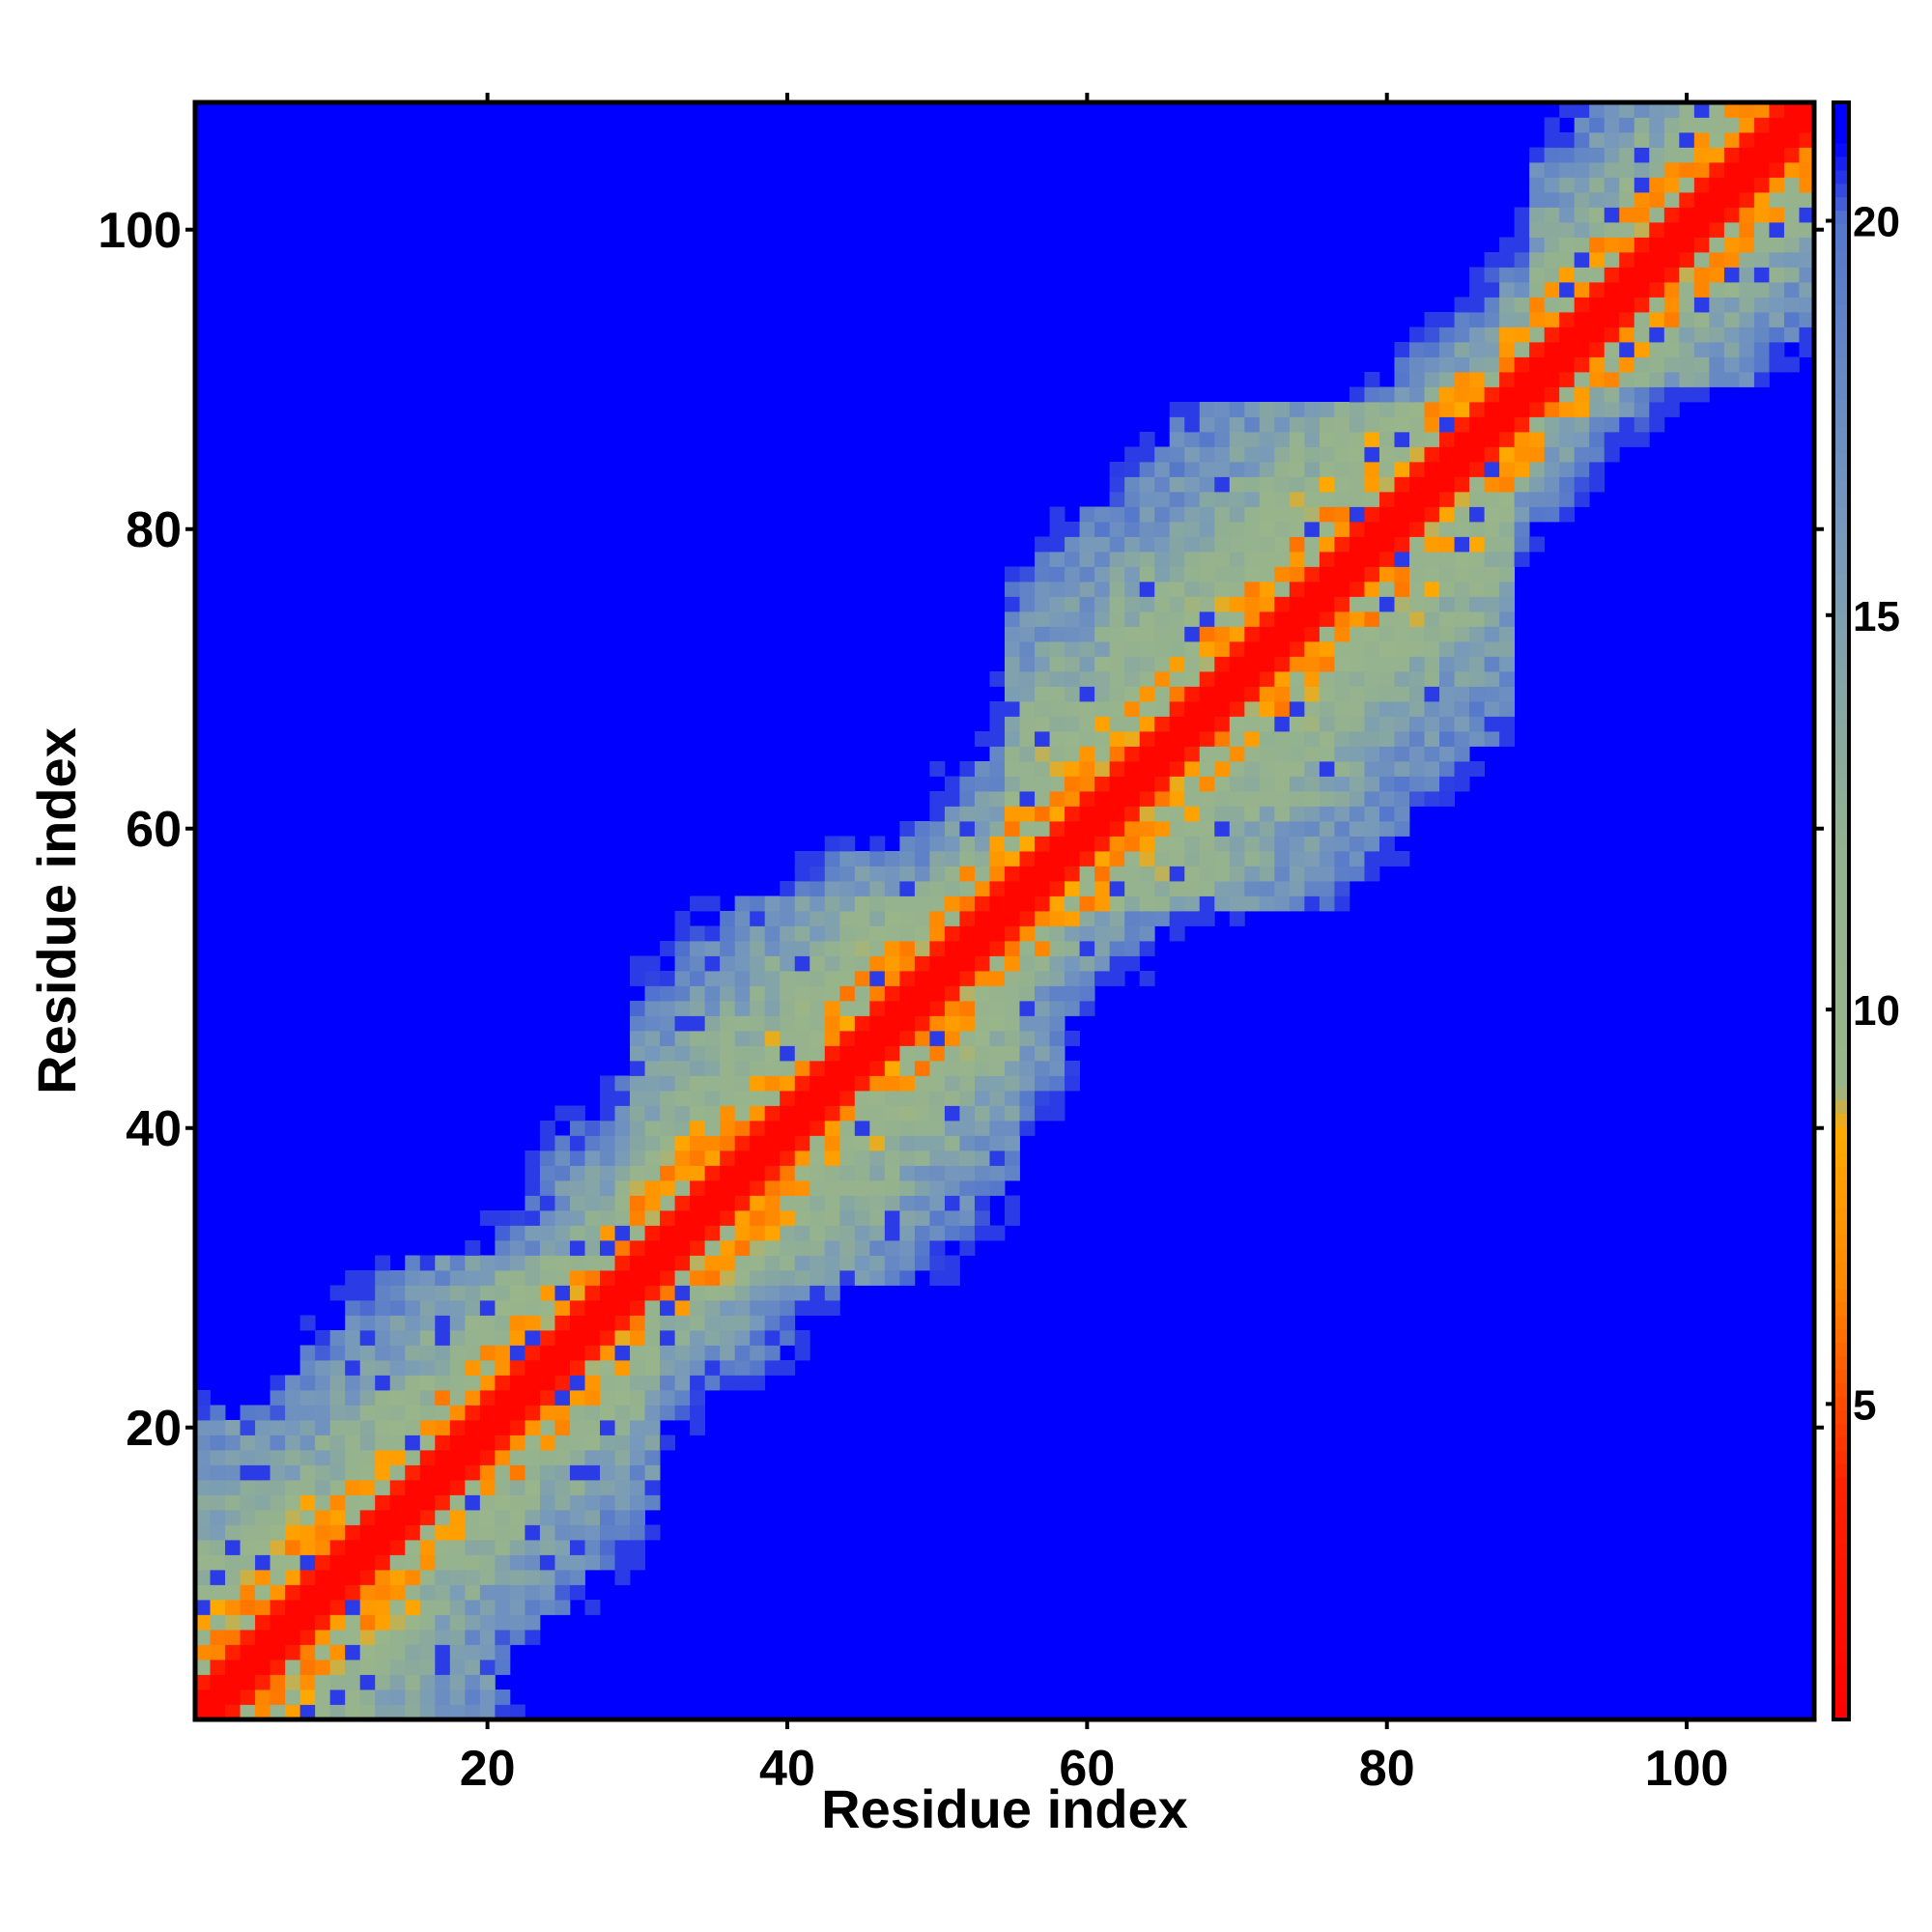  I want to click on colorbar-segment, so click(1841, 1309).